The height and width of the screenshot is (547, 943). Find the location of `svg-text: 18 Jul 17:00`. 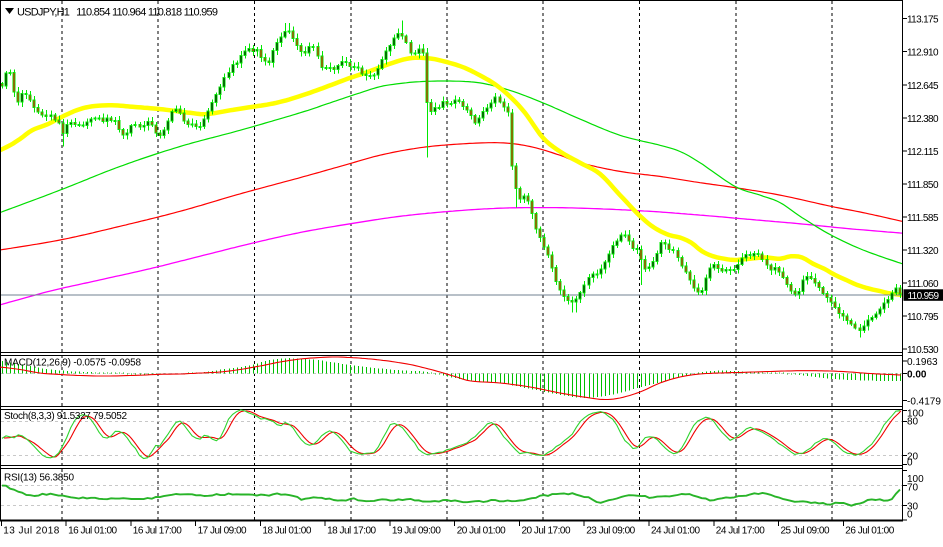

svg-text: 18 Jul 17:00 is located at coordinates (351, 531).